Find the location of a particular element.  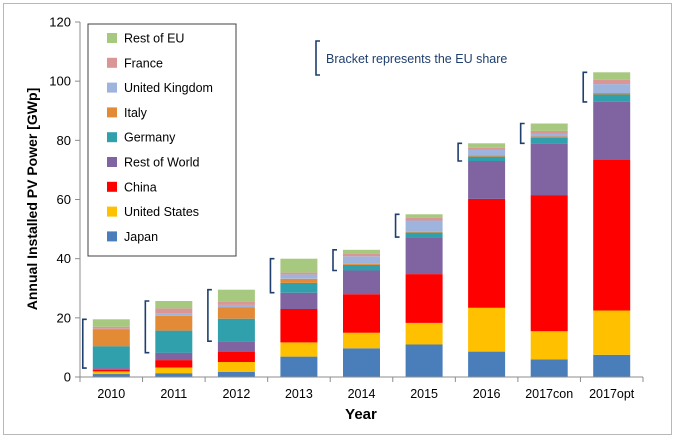

bar-segment-italy-2010 is located at coordinates (111, 338).